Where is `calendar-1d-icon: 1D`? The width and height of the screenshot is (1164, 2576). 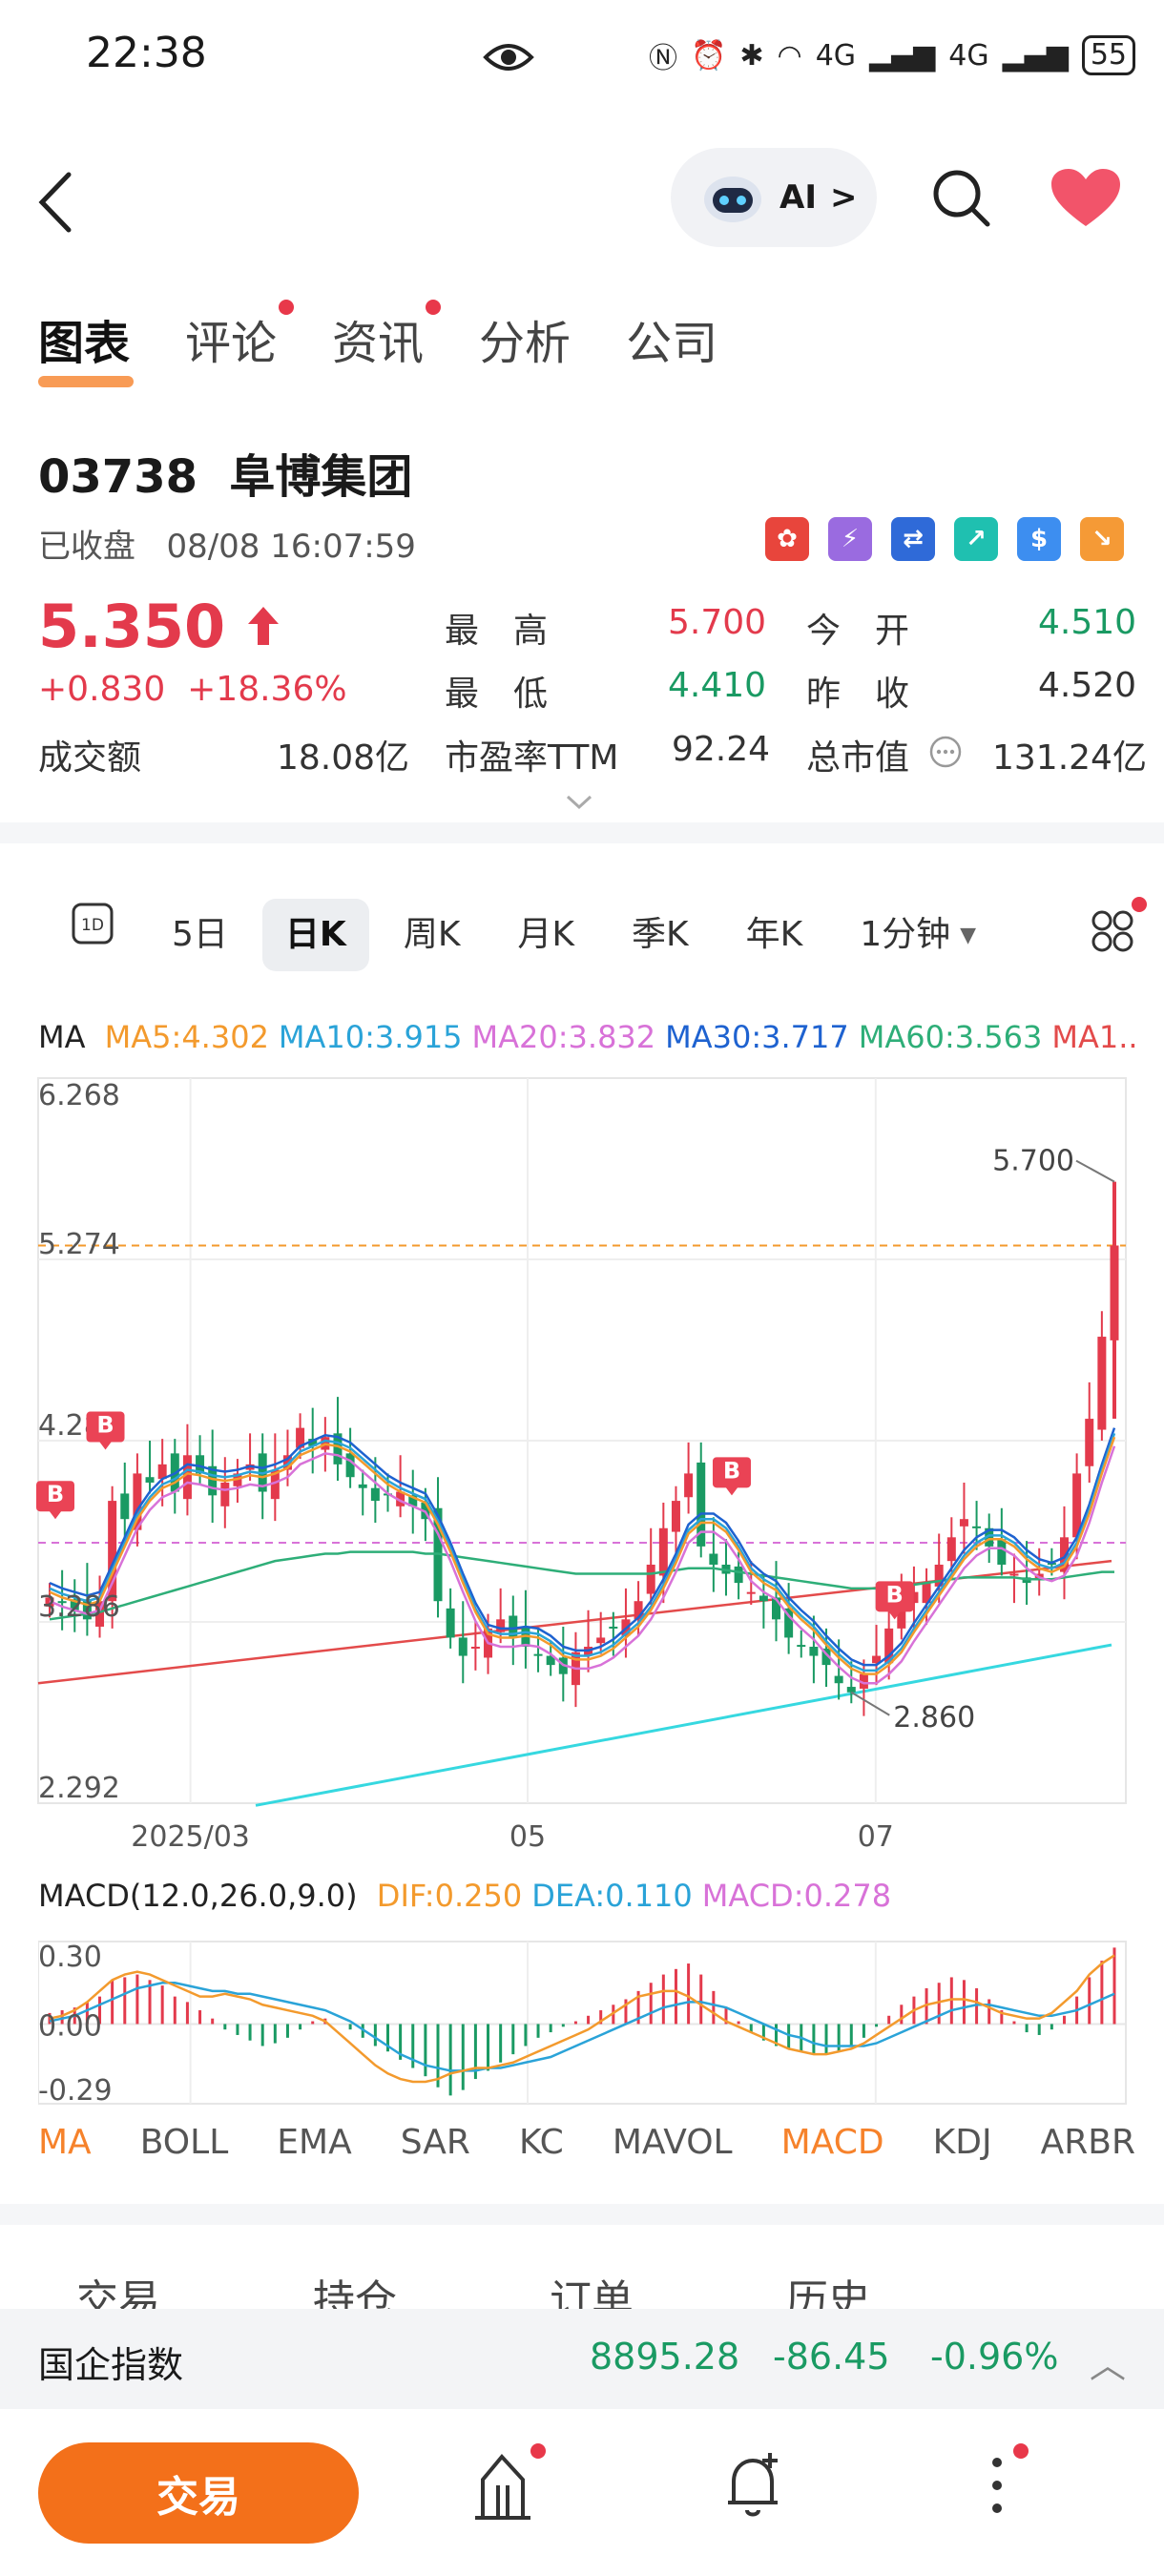
calendar-1d-icon: 1D is located at coordinates (93, 924).